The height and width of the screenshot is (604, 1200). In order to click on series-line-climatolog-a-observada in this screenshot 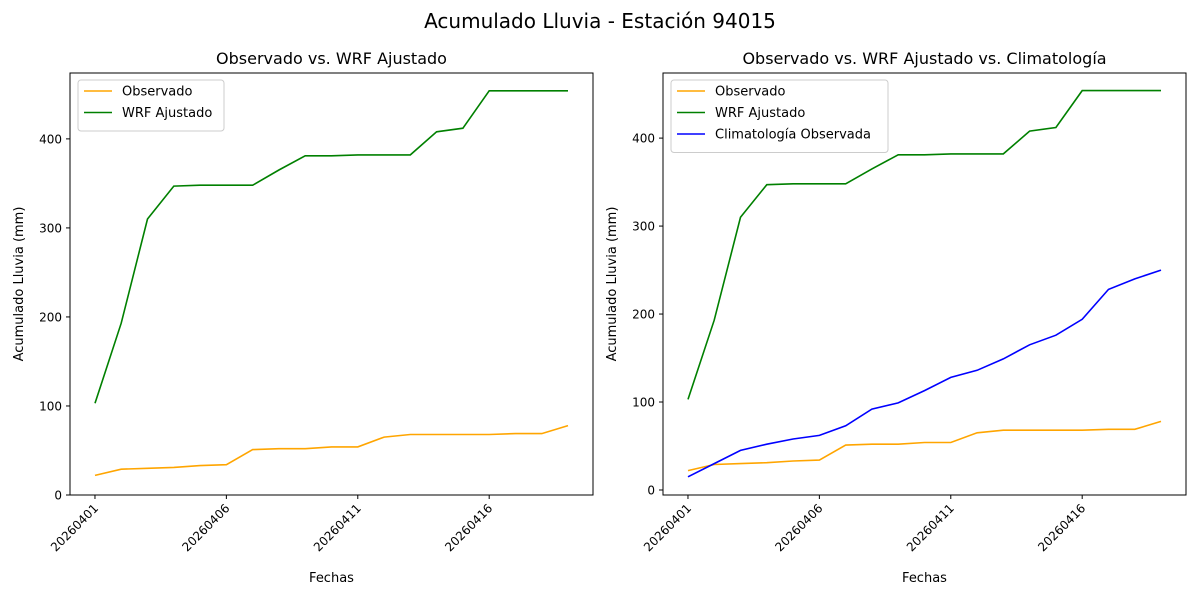, I will do `click(924, 373)`.